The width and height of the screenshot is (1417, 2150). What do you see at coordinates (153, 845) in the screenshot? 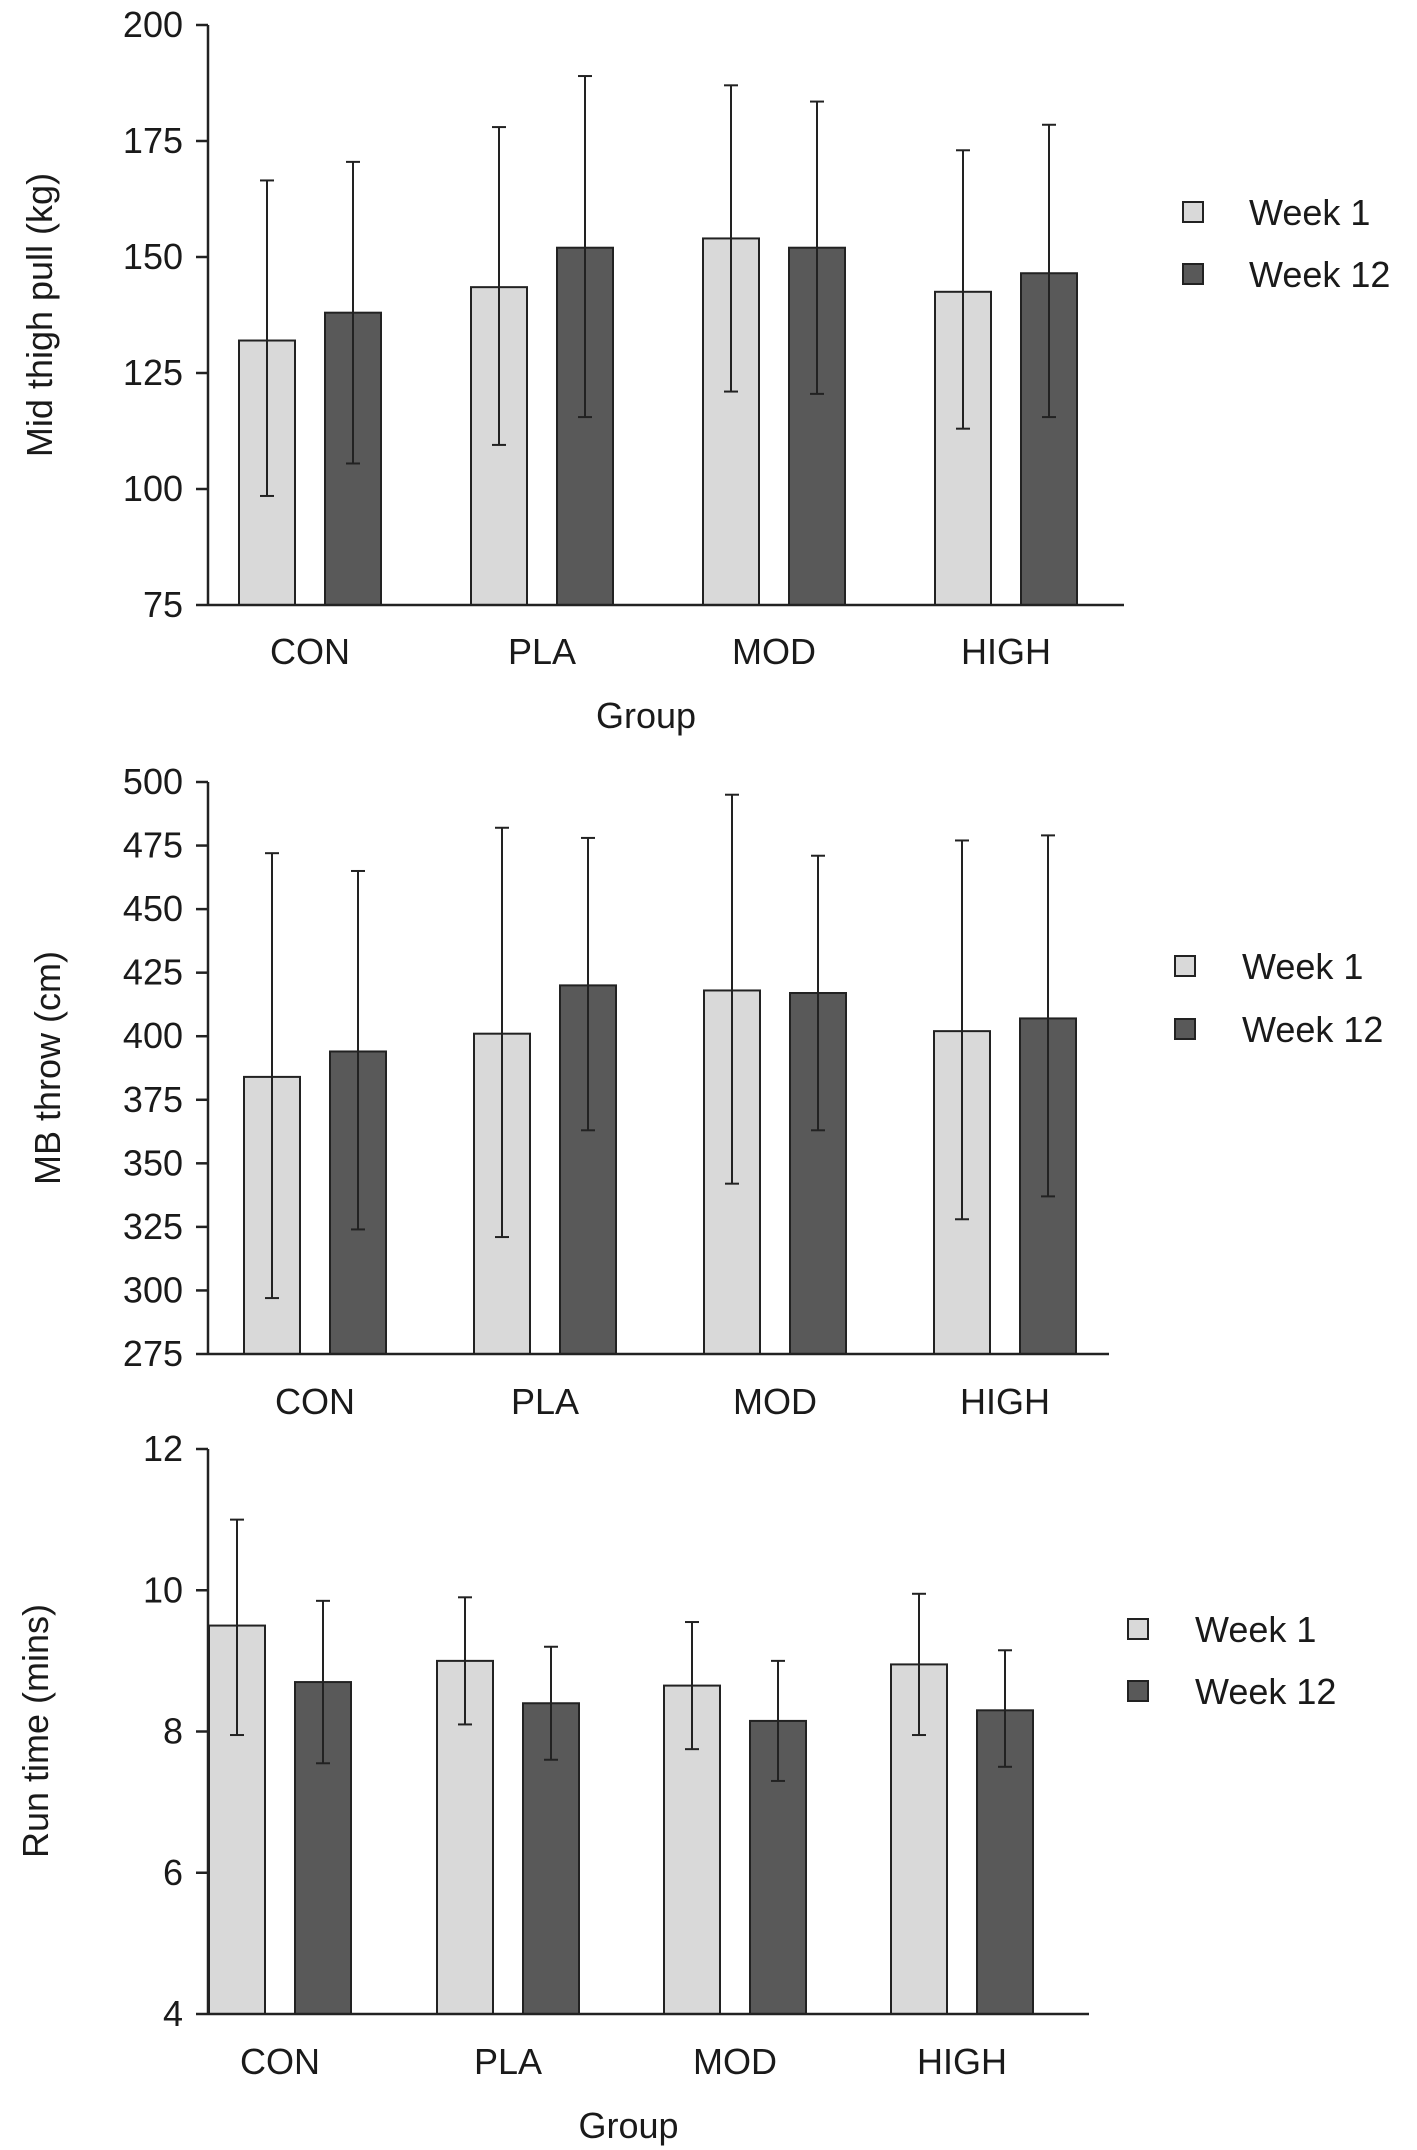
I see `y-tick-label: 475` at bounding box center [153, 845].